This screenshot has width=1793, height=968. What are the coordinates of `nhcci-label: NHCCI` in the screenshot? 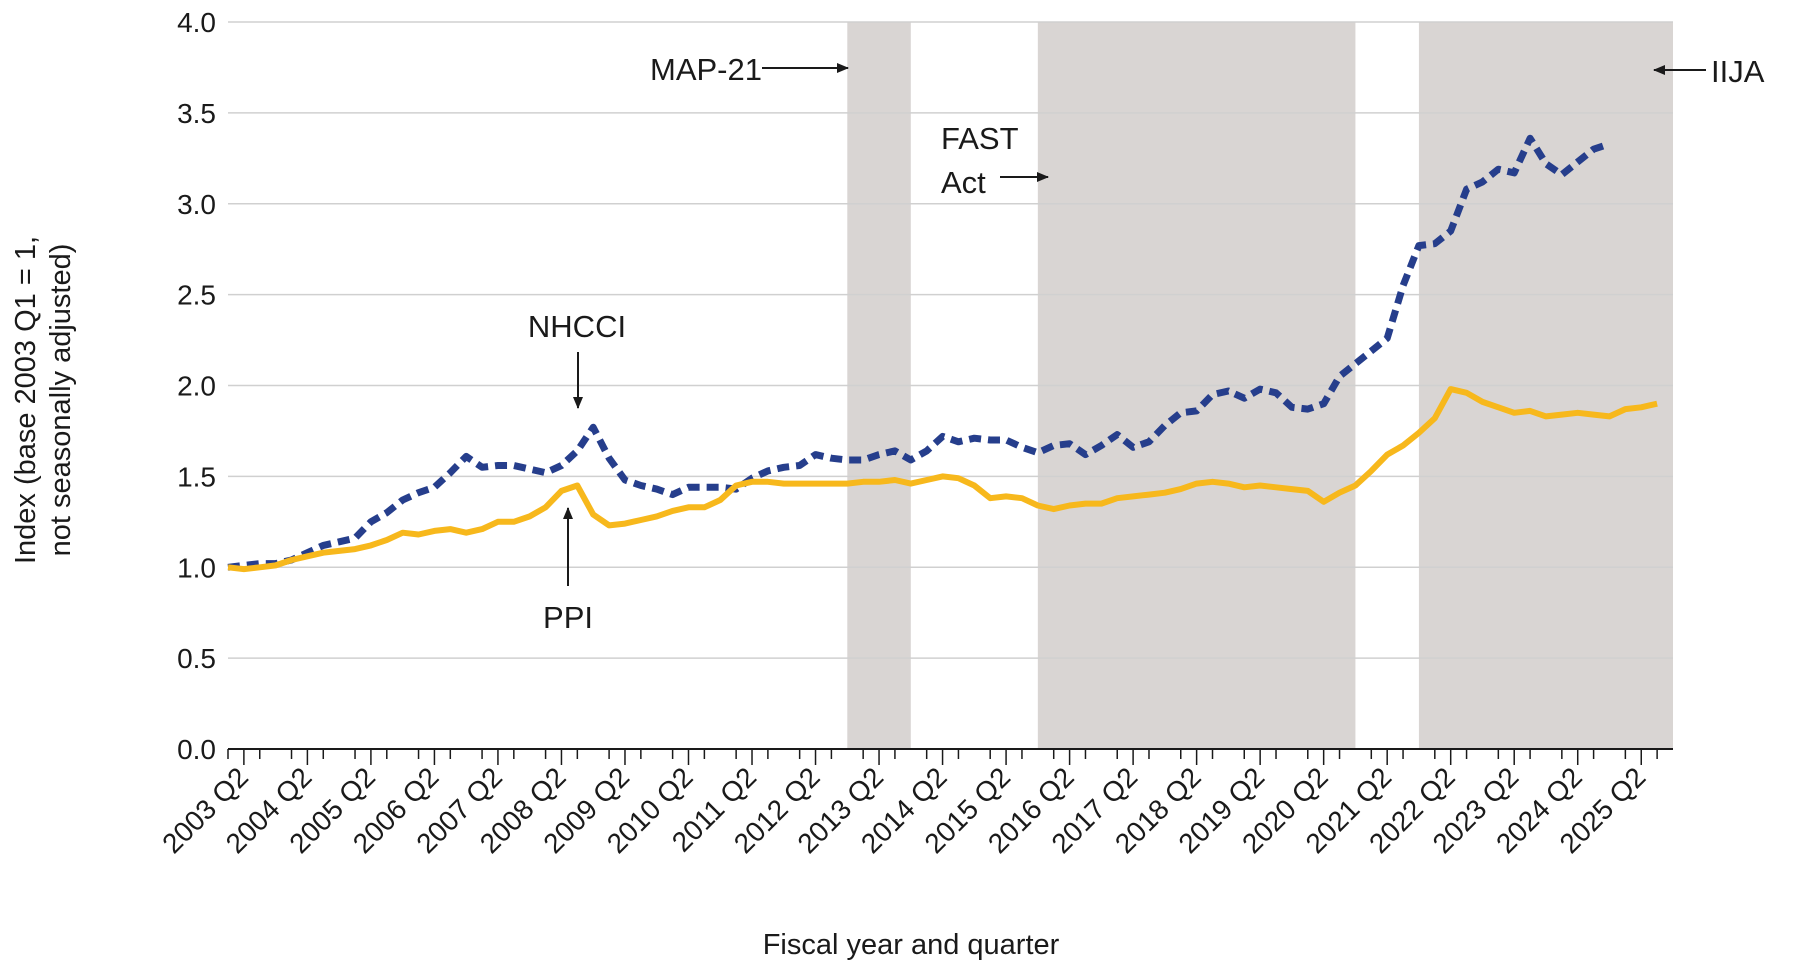 It's located at (577, 326).